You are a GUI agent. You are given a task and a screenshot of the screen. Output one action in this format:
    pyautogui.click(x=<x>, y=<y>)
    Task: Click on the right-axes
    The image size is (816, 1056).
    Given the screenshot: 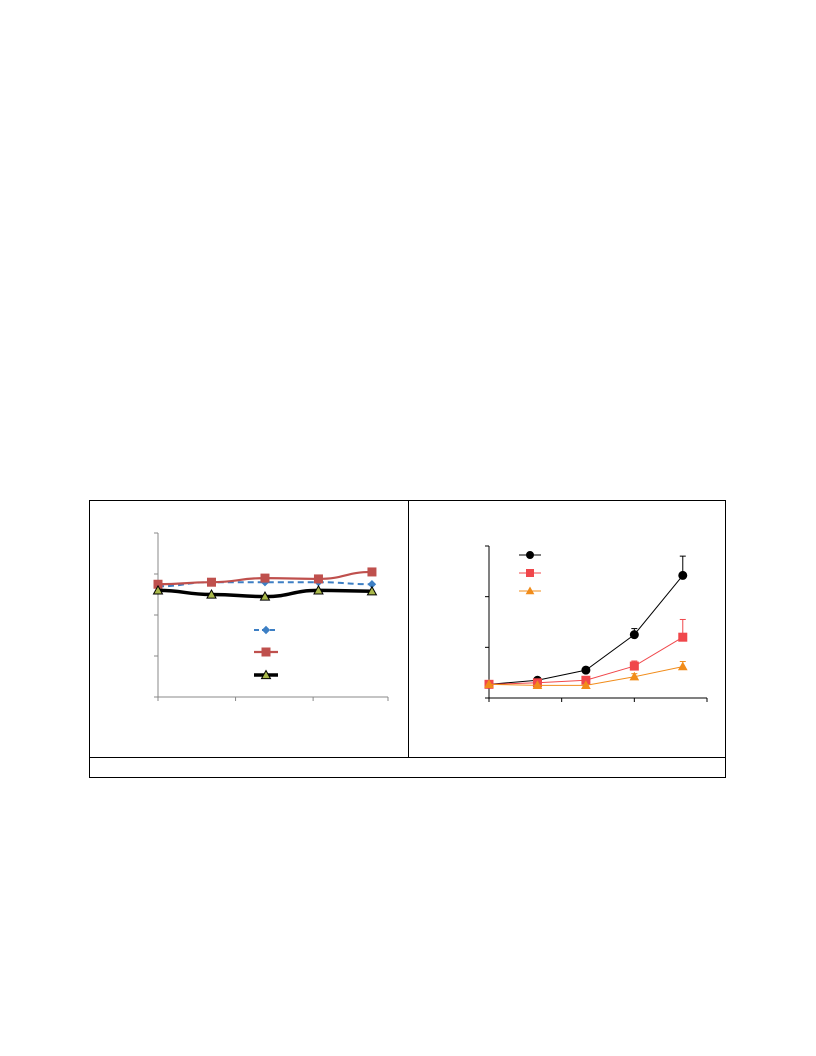 What is the action you would take?
    pyautogui.click(x=596, y=623)
    